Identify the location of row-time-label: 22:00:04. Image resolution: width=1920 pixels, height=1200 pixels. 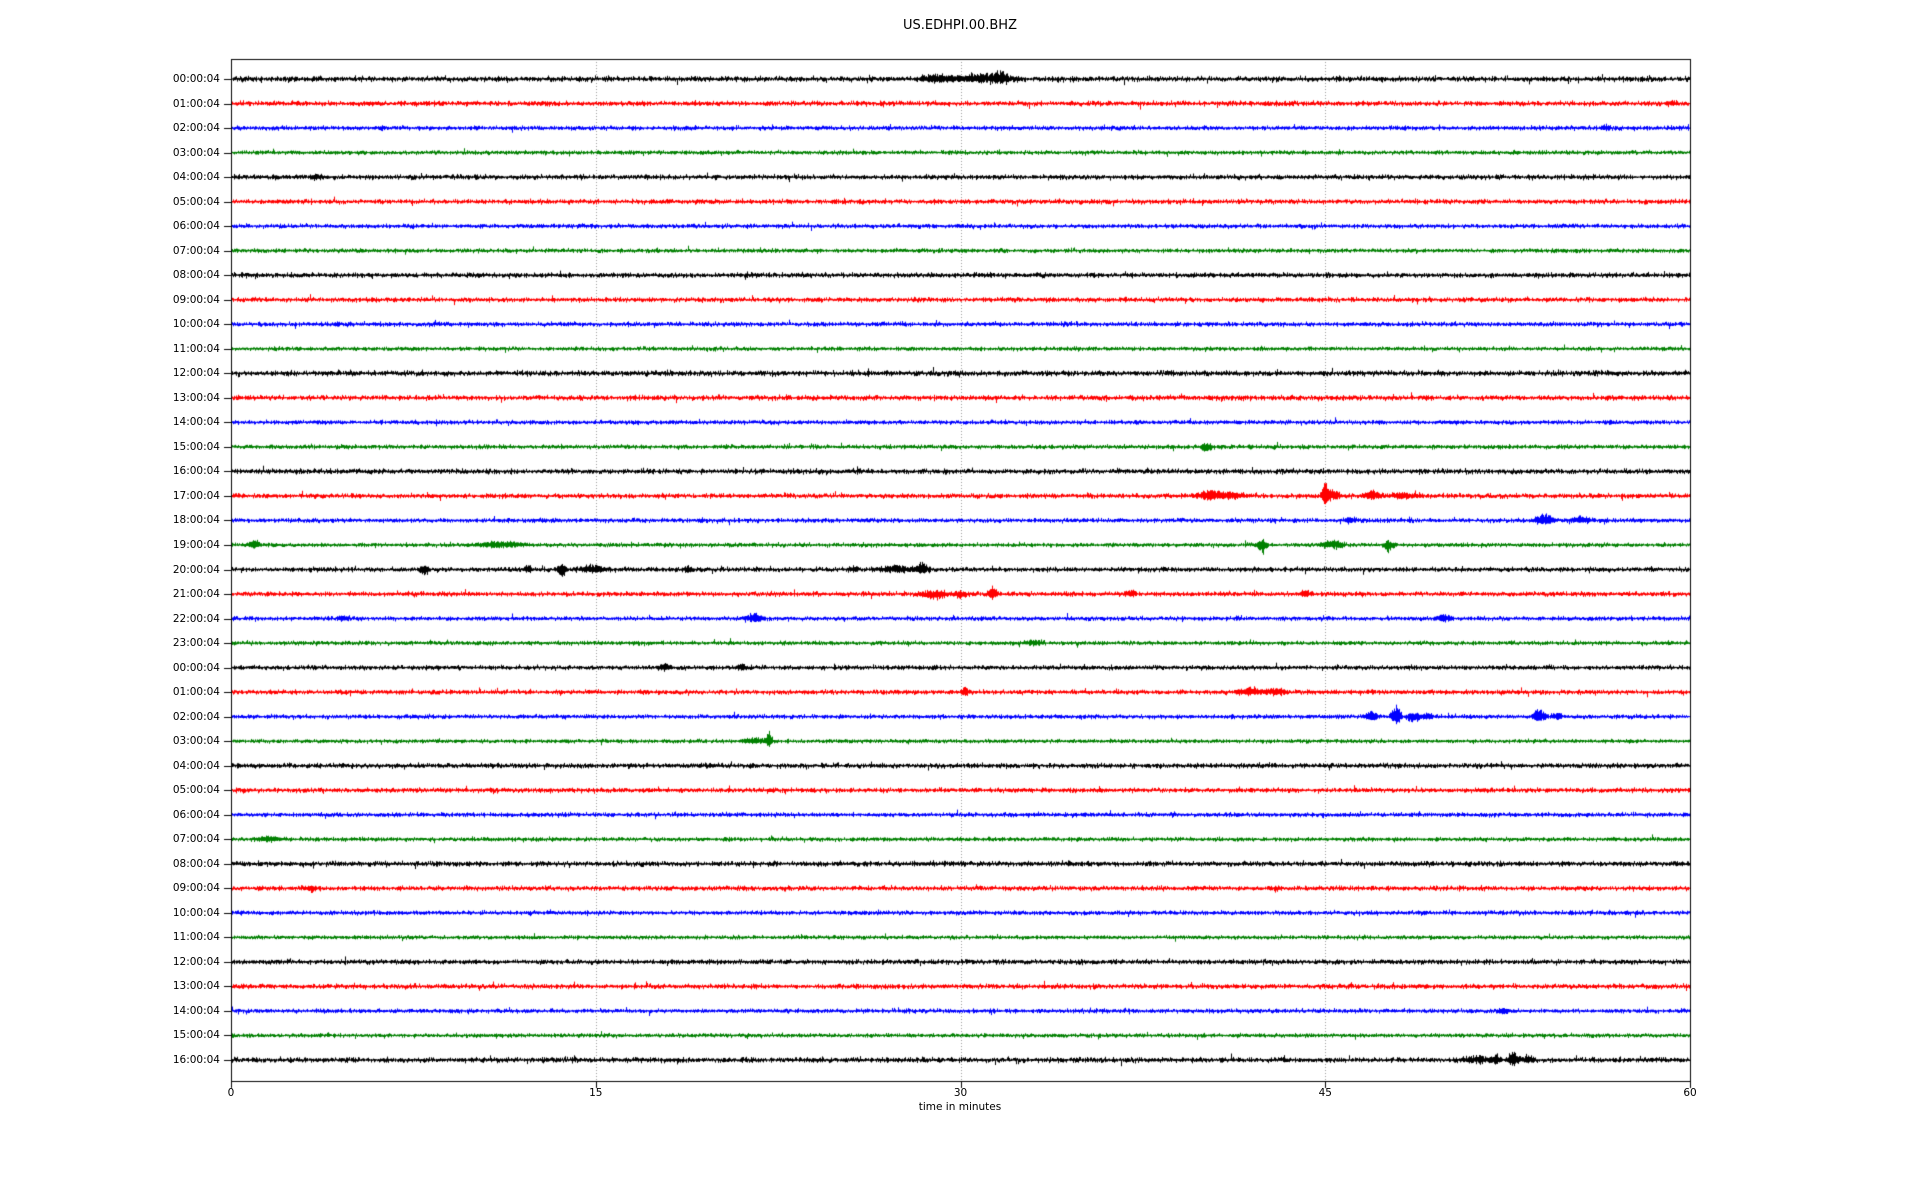
(196, 618).